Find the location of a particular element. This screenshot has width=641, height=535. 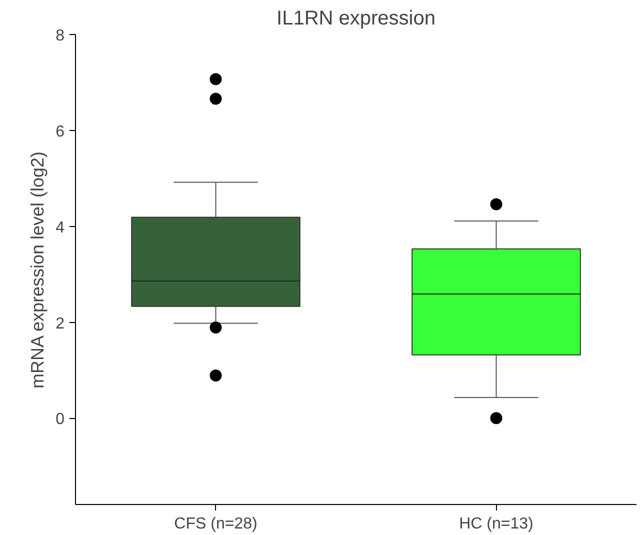

chart-title: IL1RN expression is located at coordinates (356, 19).